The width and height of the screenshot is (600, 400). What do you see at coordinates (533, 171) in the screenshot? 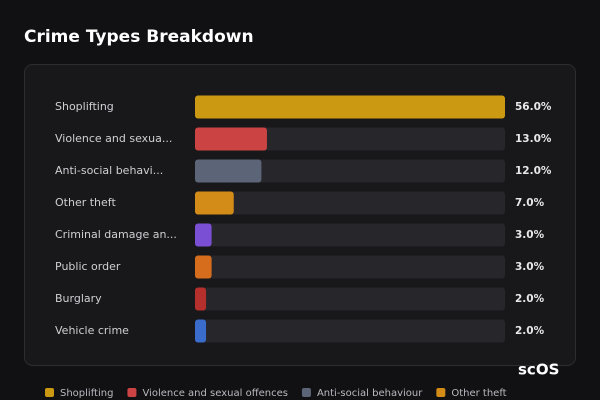
I see `value-label: 12.0%` at bounding box center [533, 171].